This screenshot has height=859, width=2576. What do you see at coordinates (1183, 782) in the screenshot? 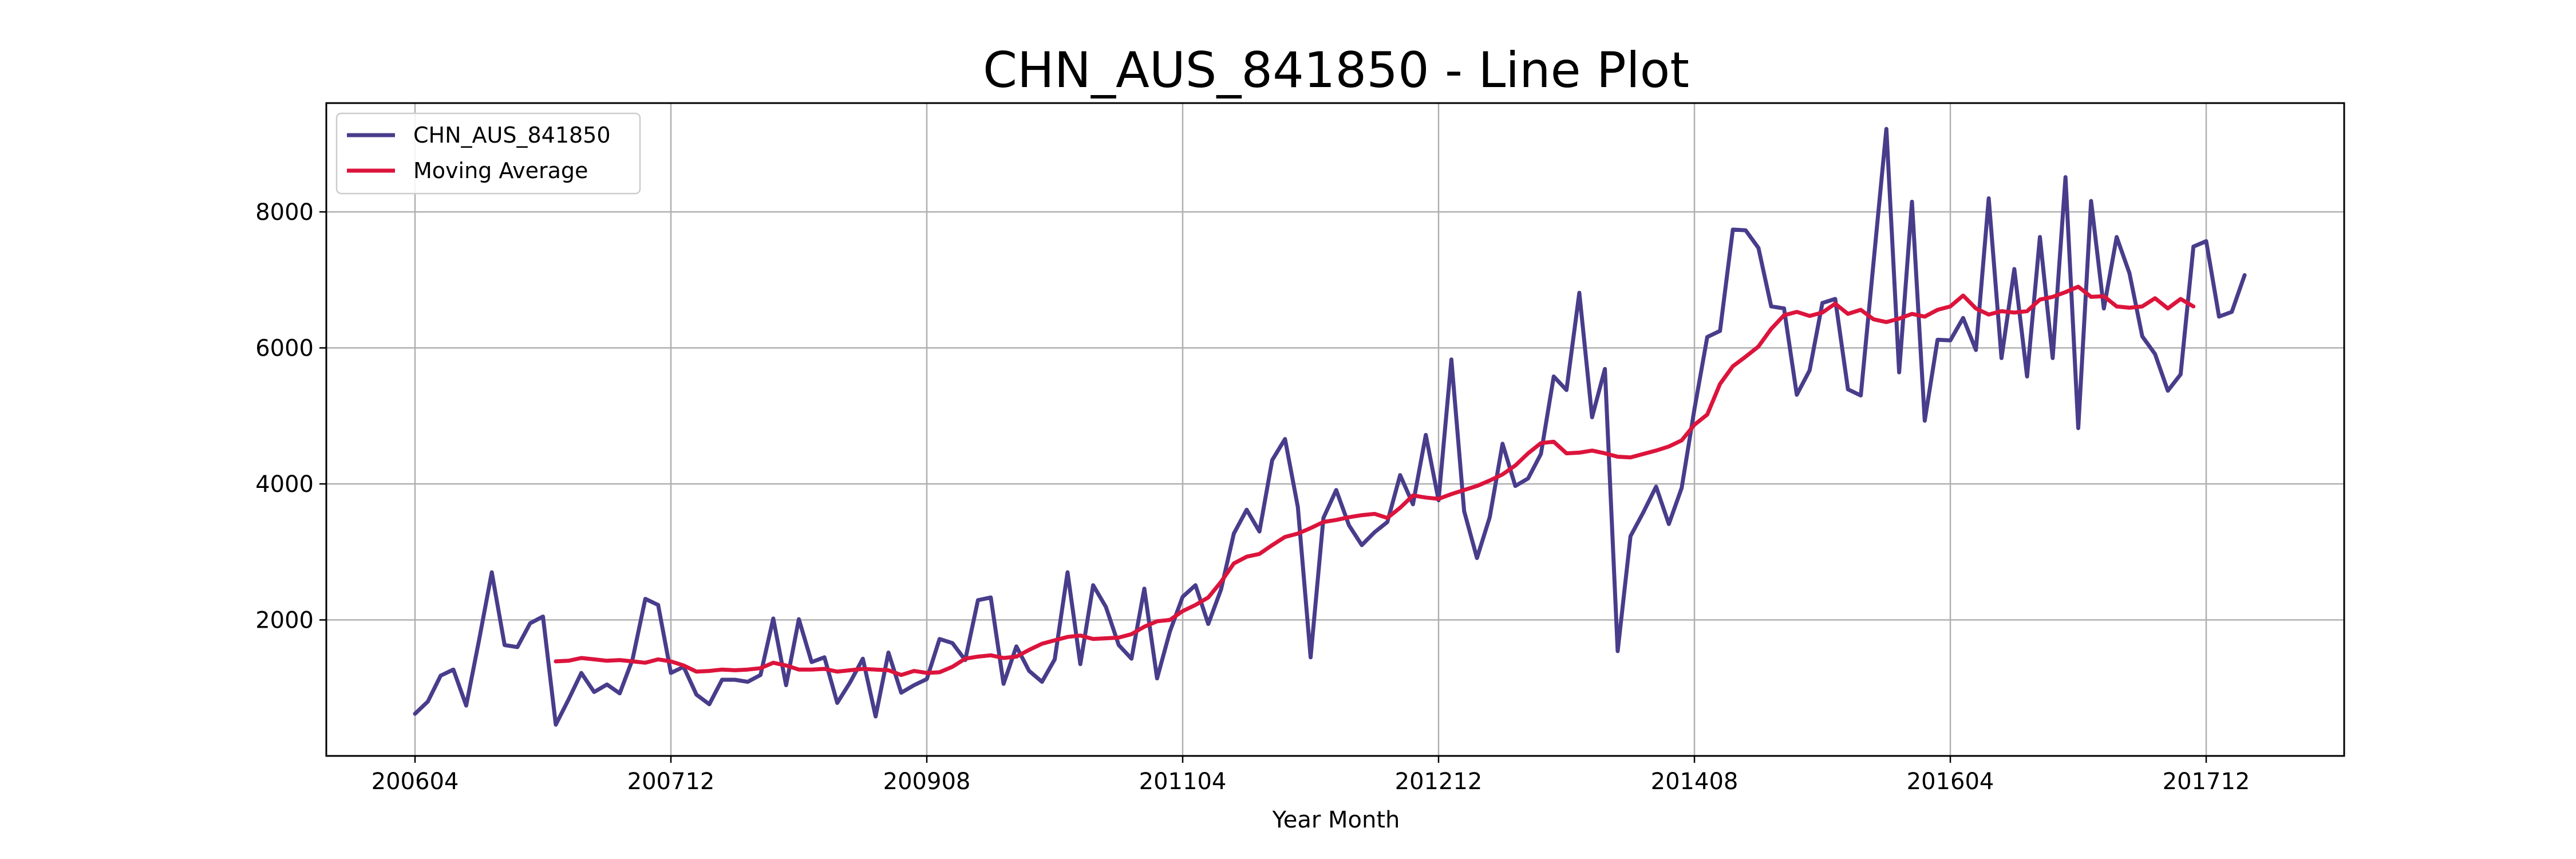
I see `x-tick-label: 201104` at bounding box center [1183, 782].